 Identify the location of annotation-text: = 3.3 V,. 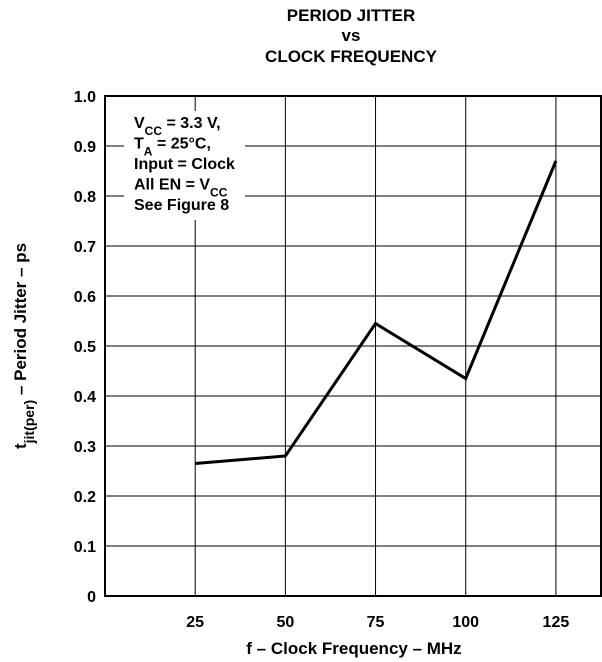
(191, 123).